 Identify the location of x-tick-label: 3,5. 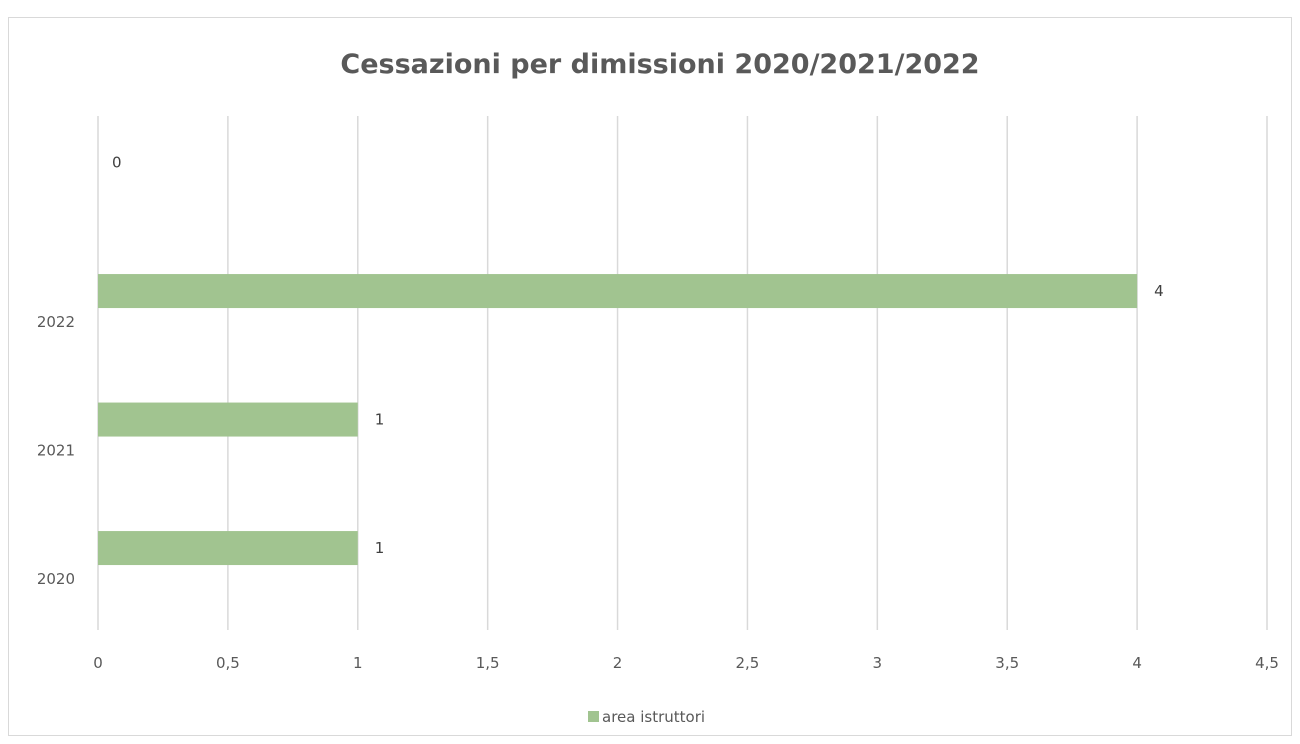
(1007, 663).